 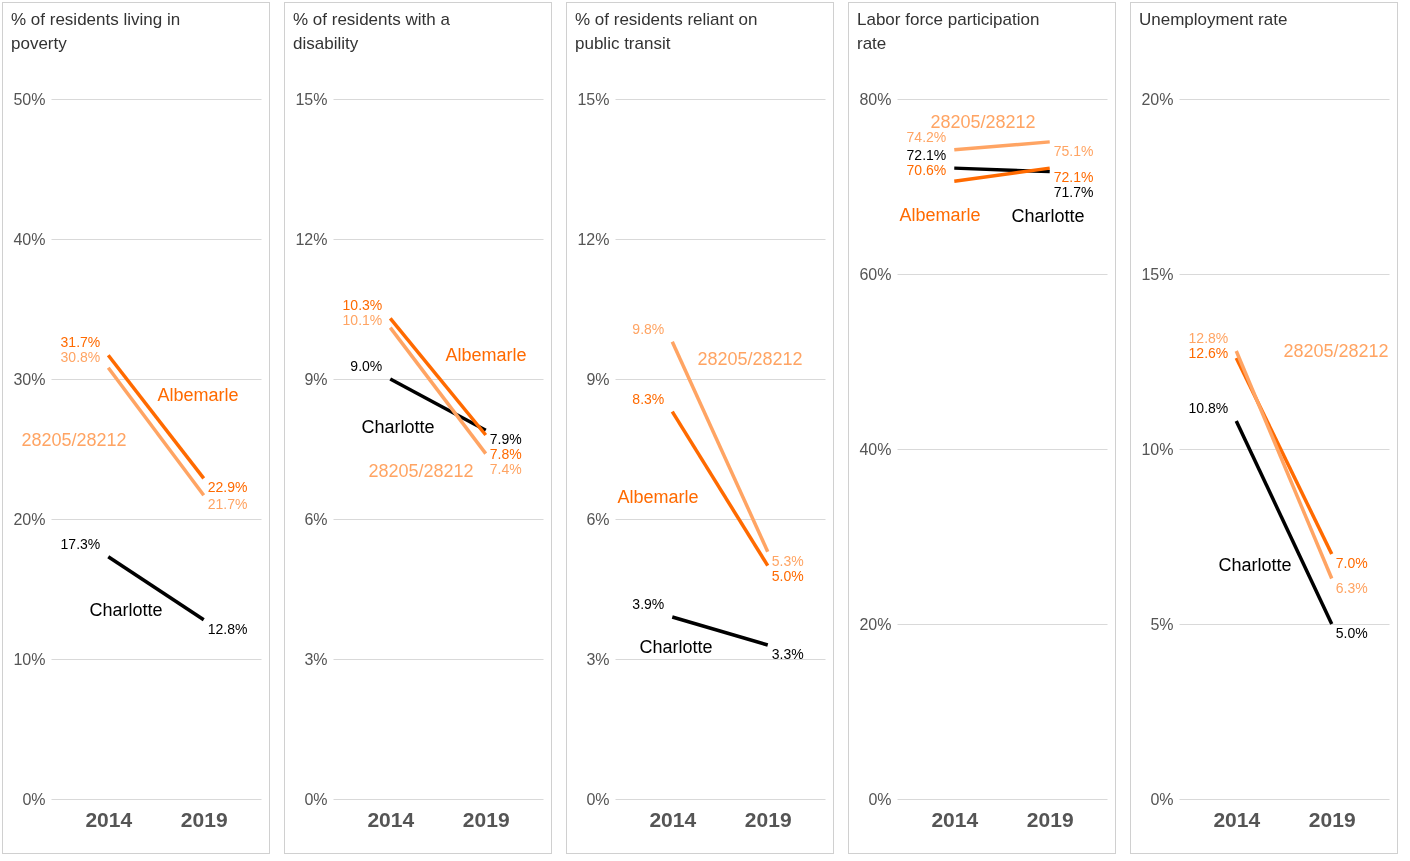 What do you see at coordinates (1162, 624) in the screenshot?
I see `y-tick-label: 5%` at bounding box center [1162, 624].